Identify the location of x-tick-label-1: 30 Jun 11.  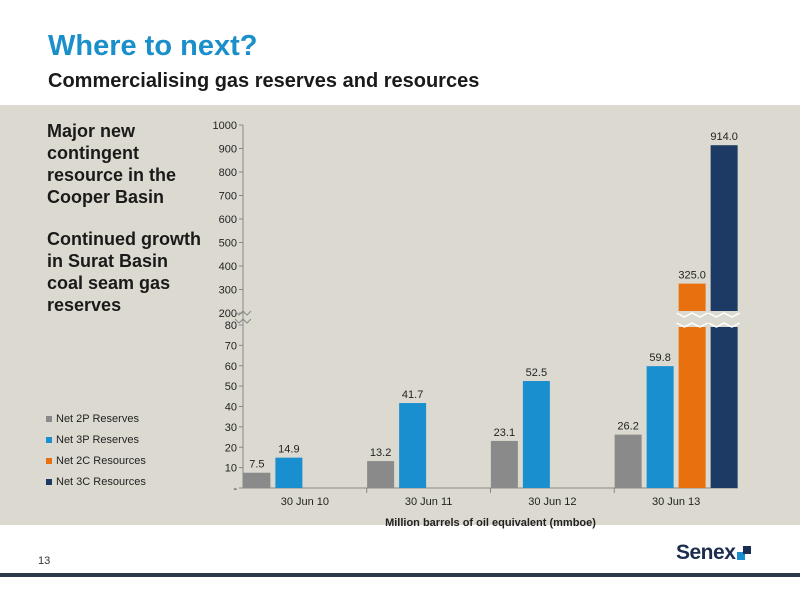
(429, 502).